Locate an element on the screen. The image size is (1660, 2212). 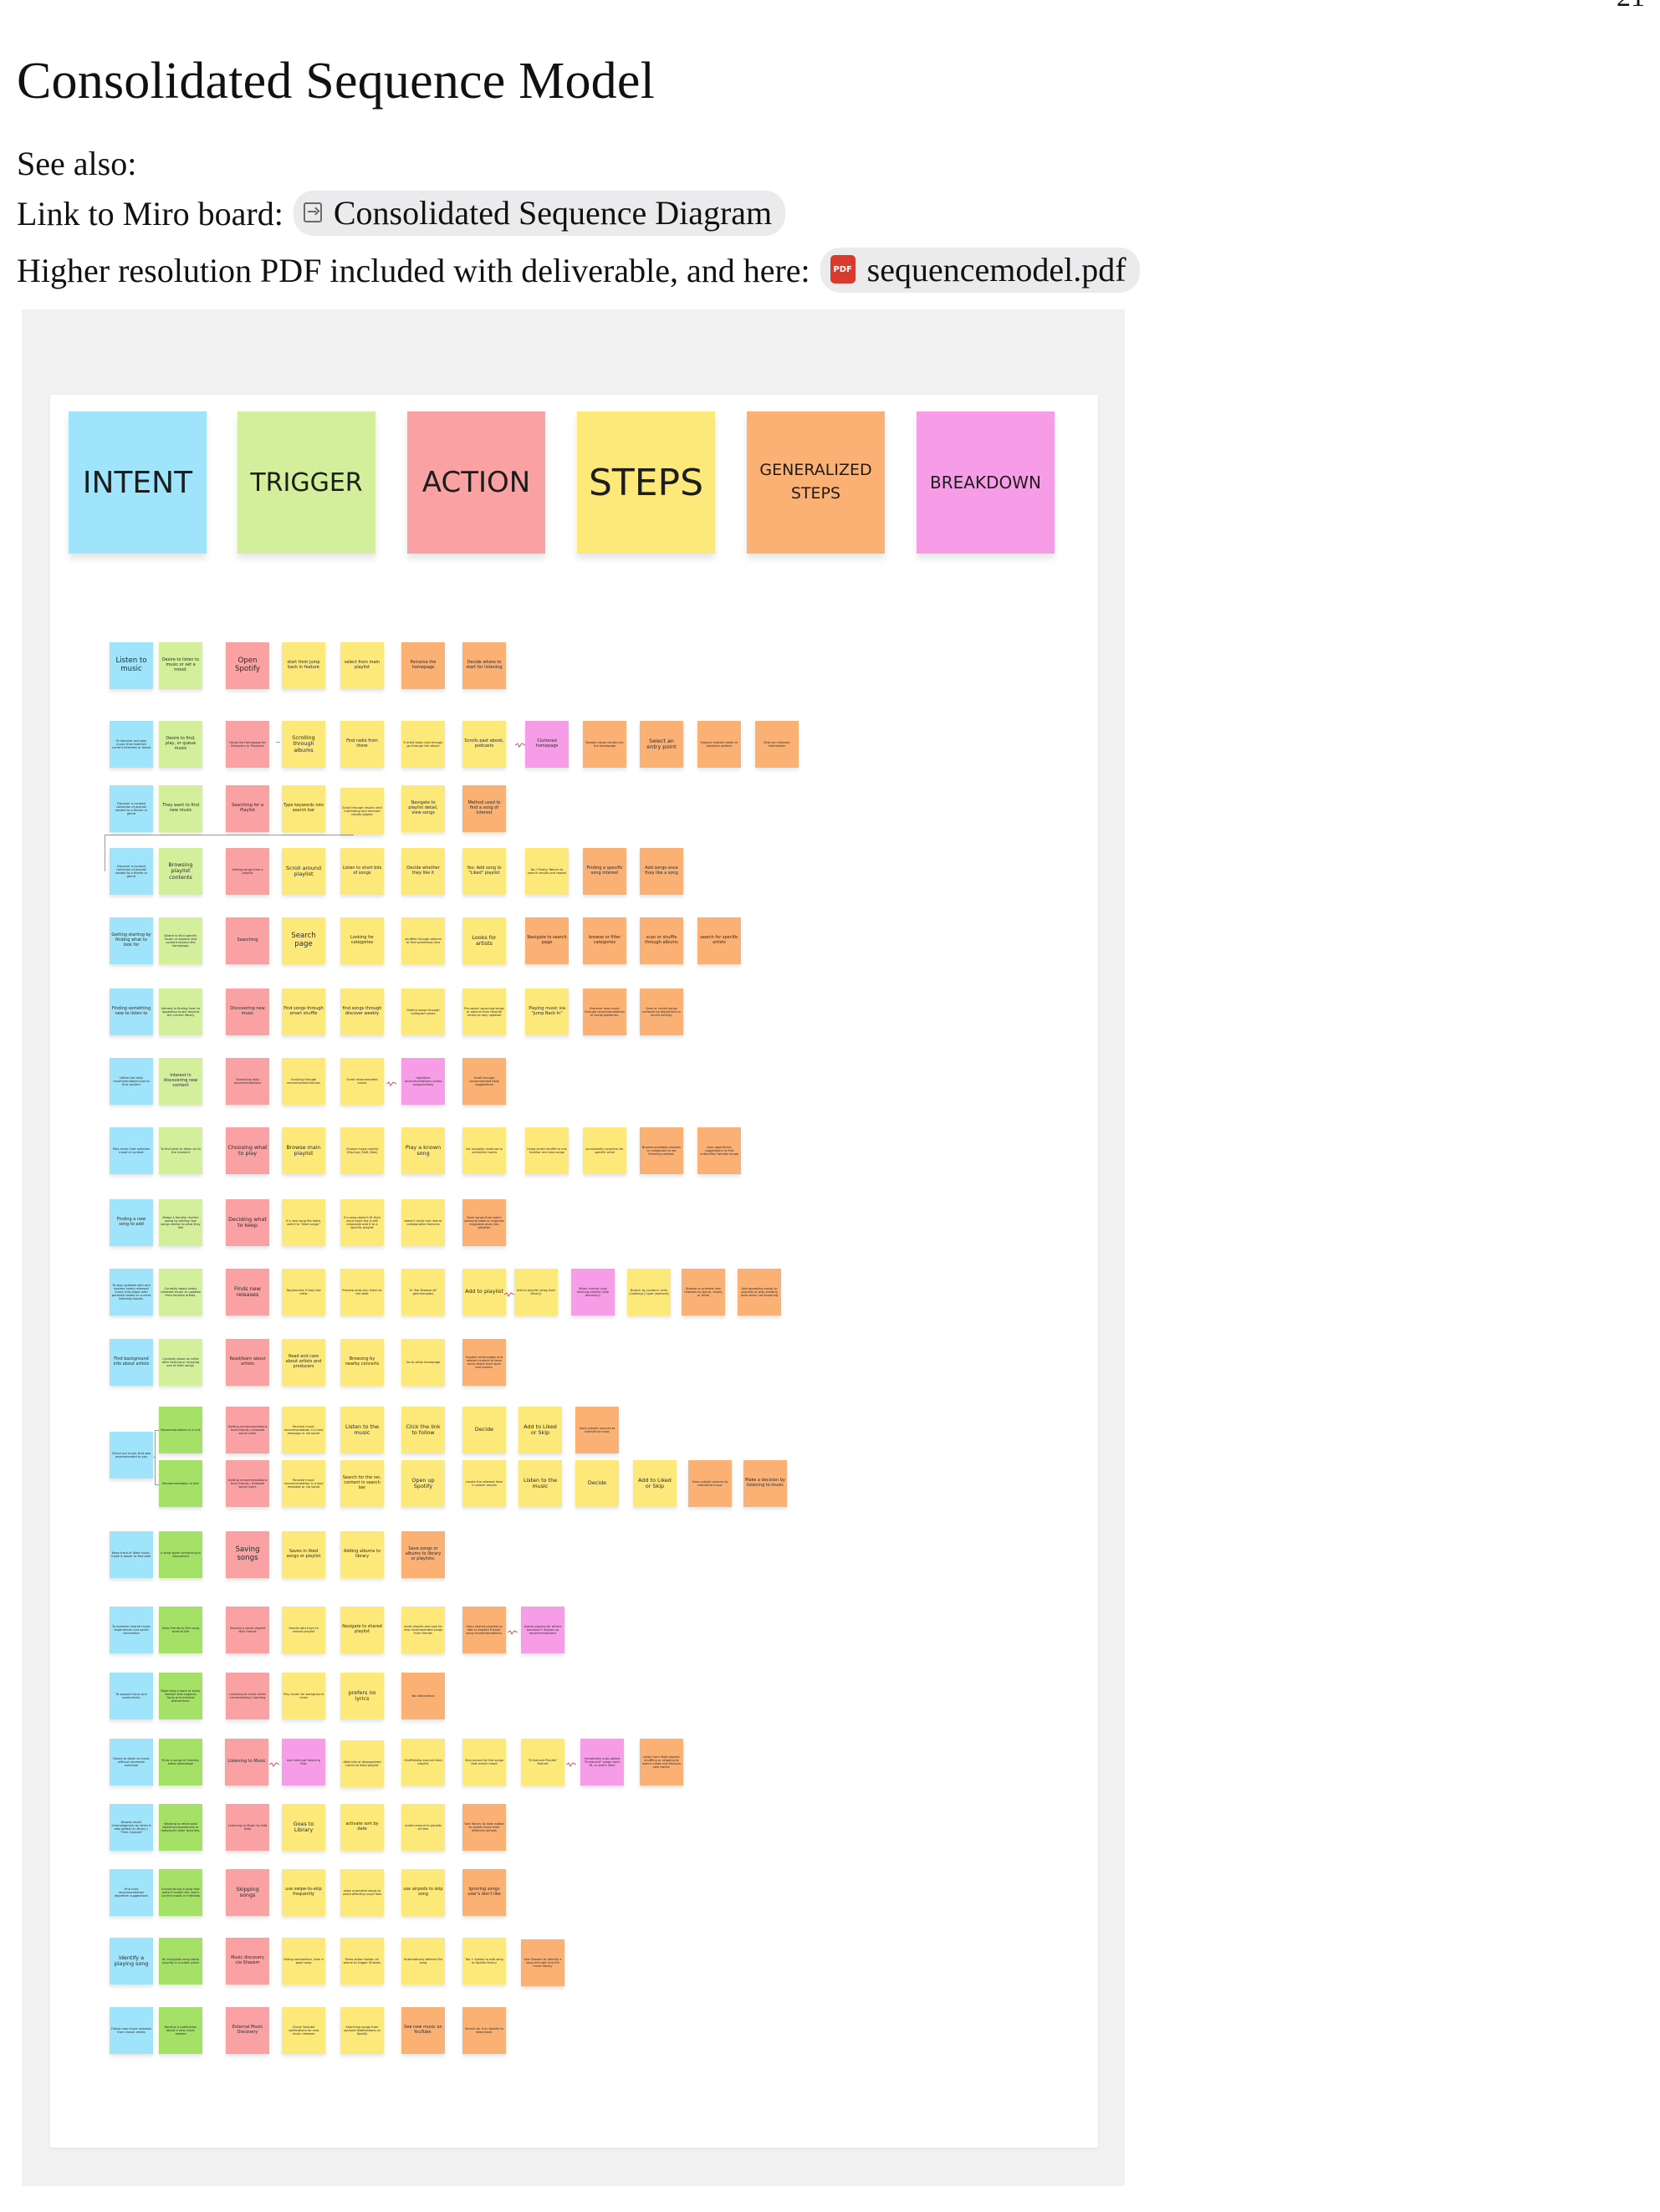
pdf-link-text: sequencemodel.pdf is located at coordinates (996, 270).